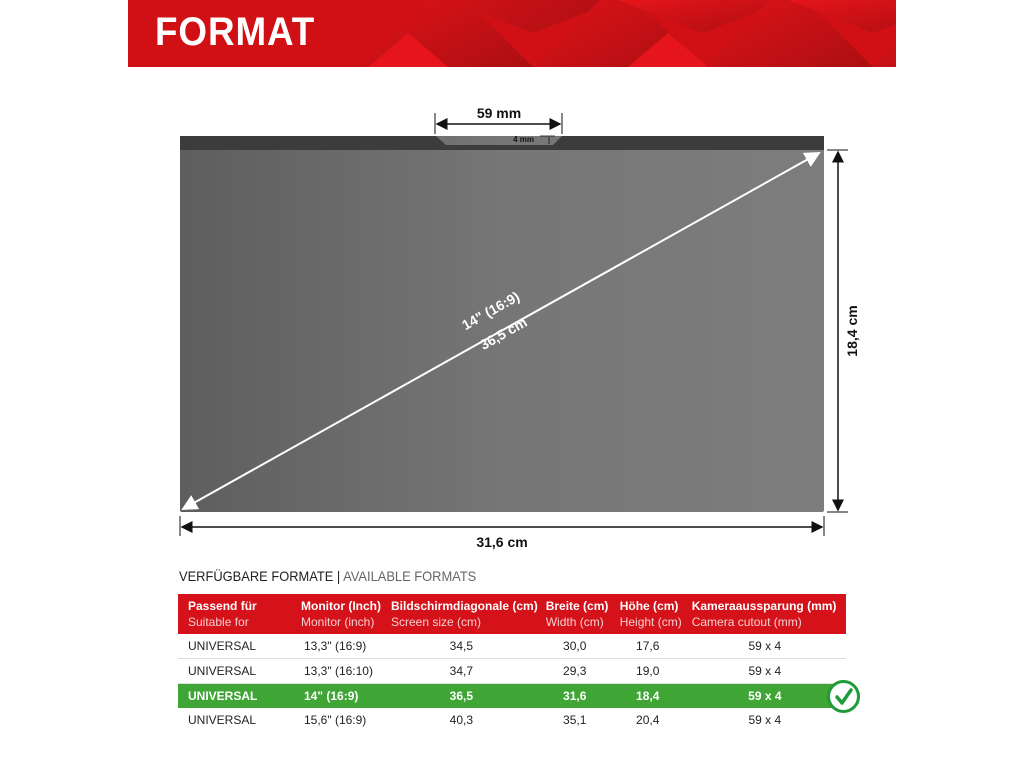 This screenshot has height=768, width=1024. I want to click on section-title: VERFÜGBARE FORMATE | AVAILABLE FORMATS, so click(327, 576).